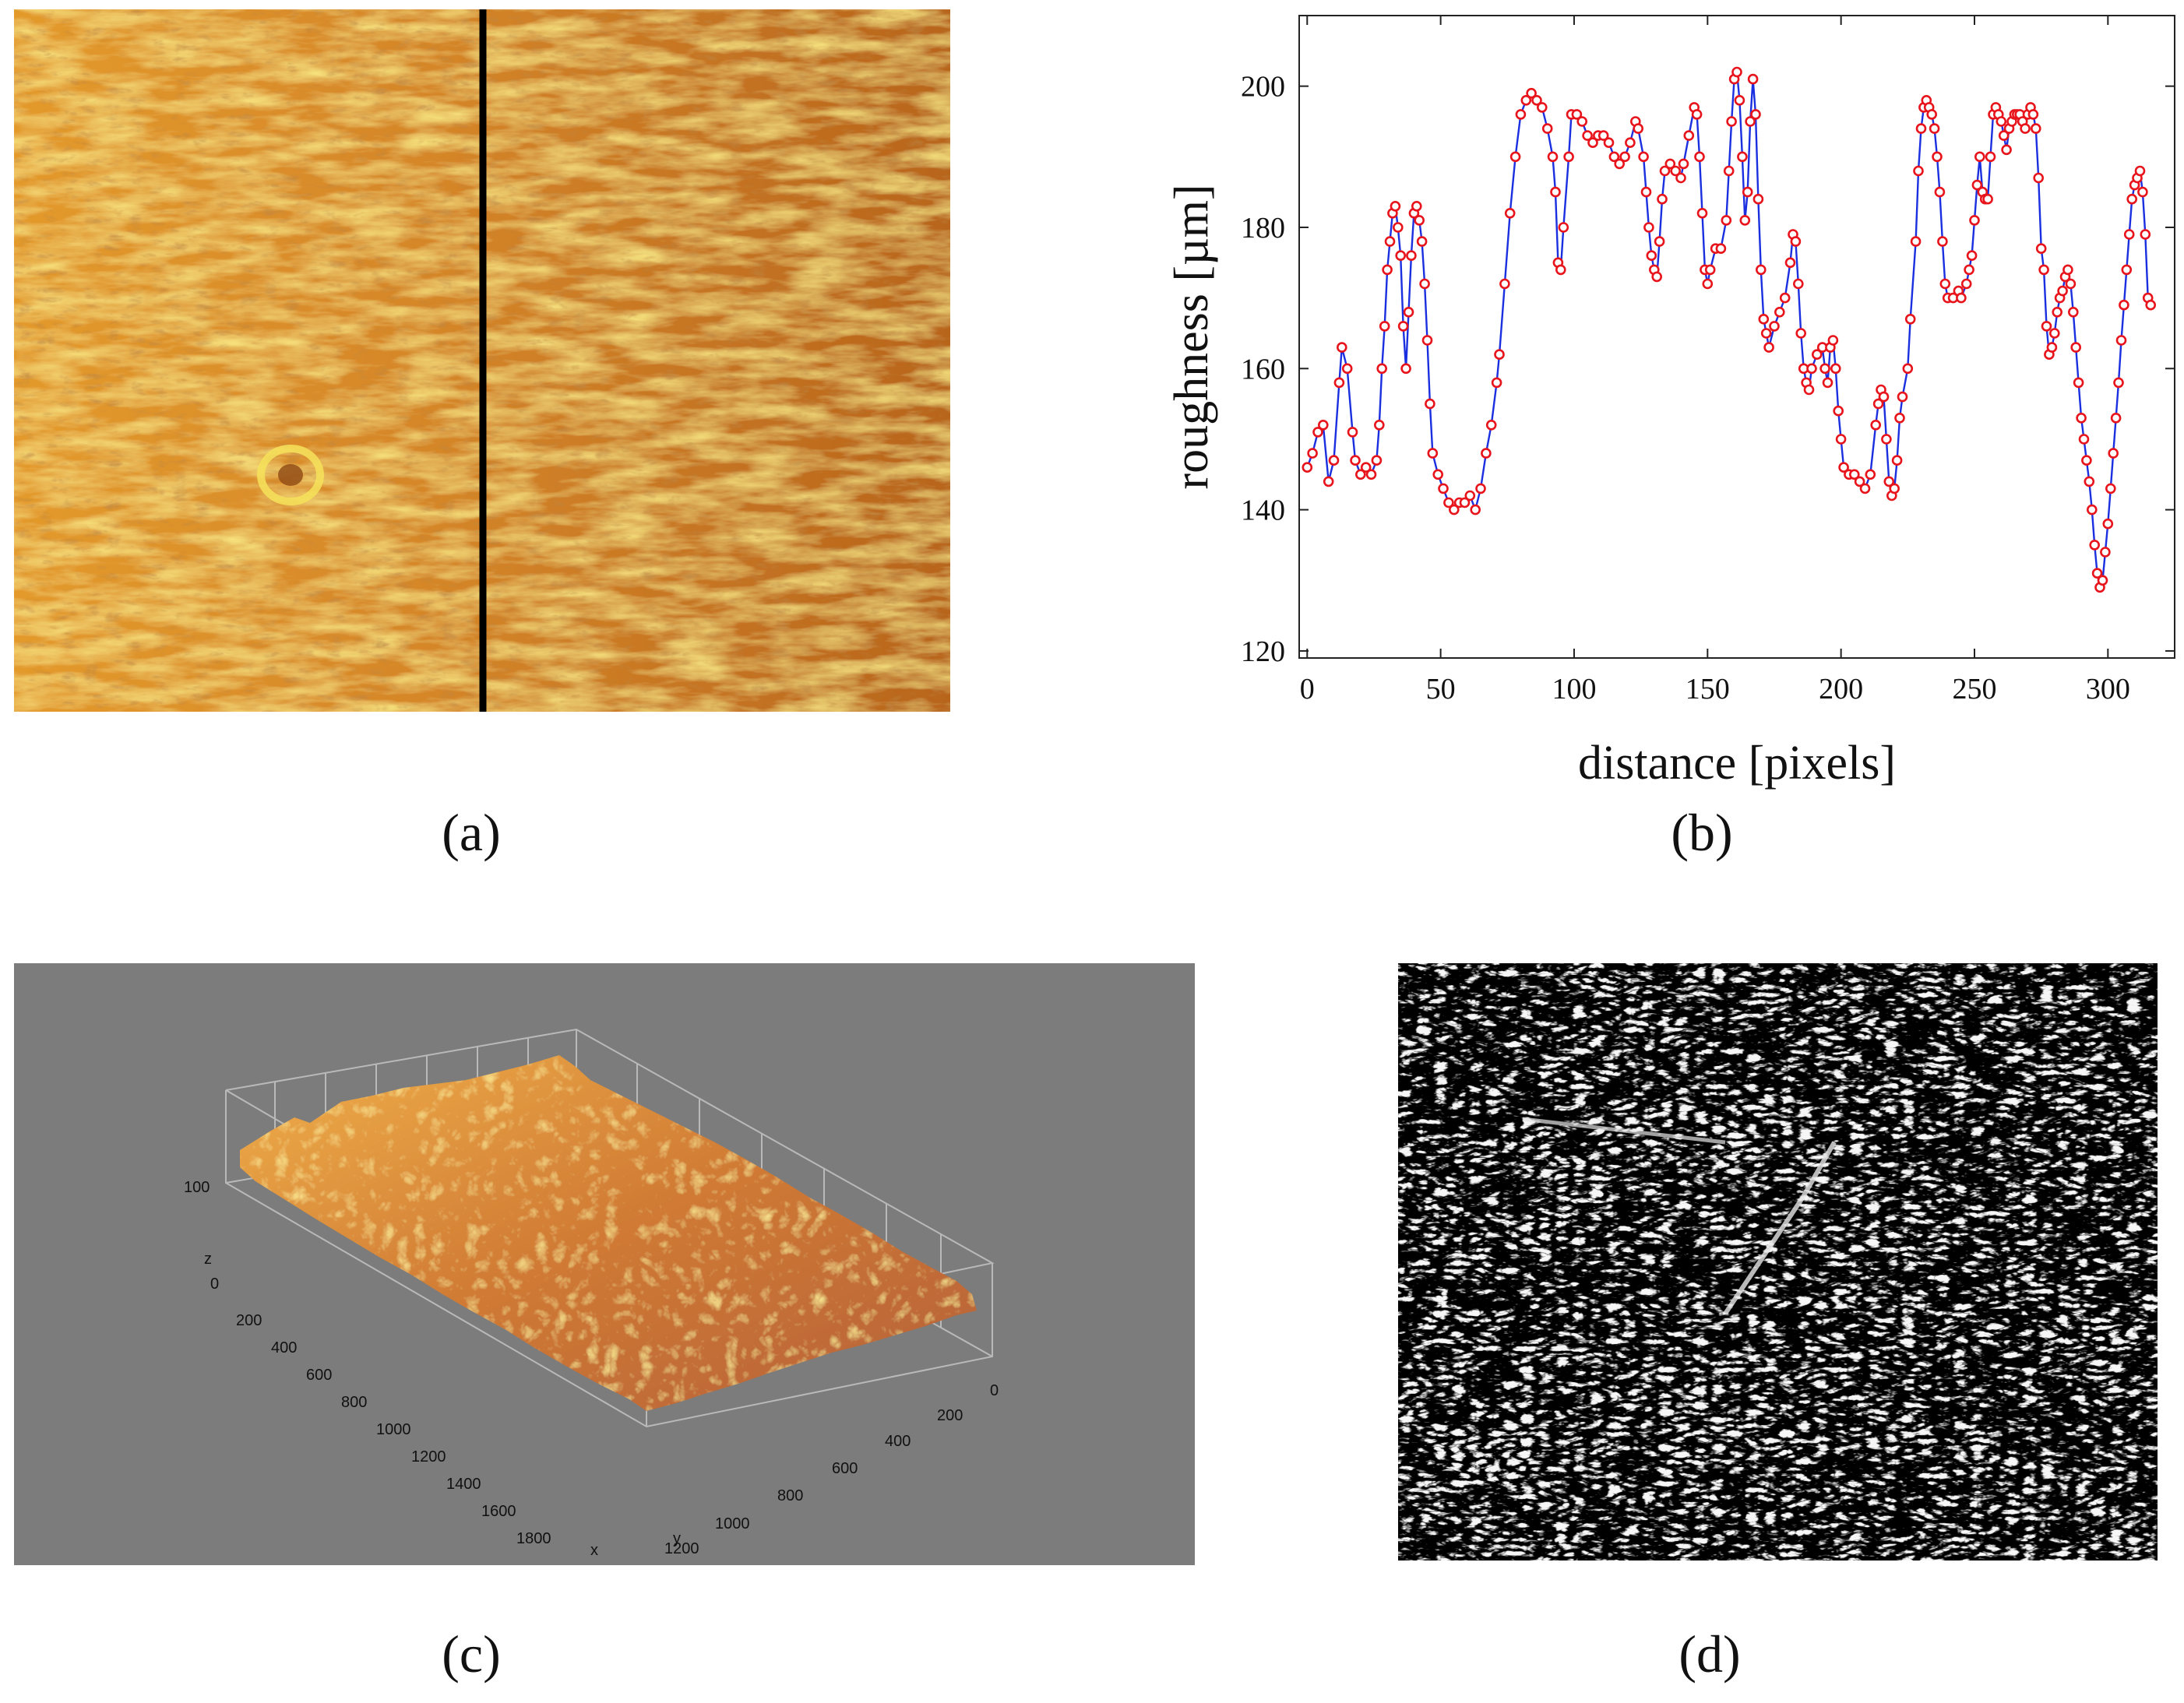 This screenshot has width=2184, height=1703. I want to click on caption-d: (d), so click(1710, 1654).